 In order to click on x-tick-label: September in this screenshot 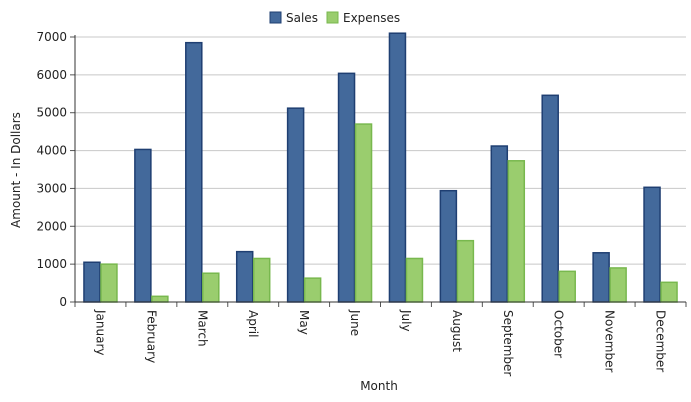, I will do `click(508, 343)`.